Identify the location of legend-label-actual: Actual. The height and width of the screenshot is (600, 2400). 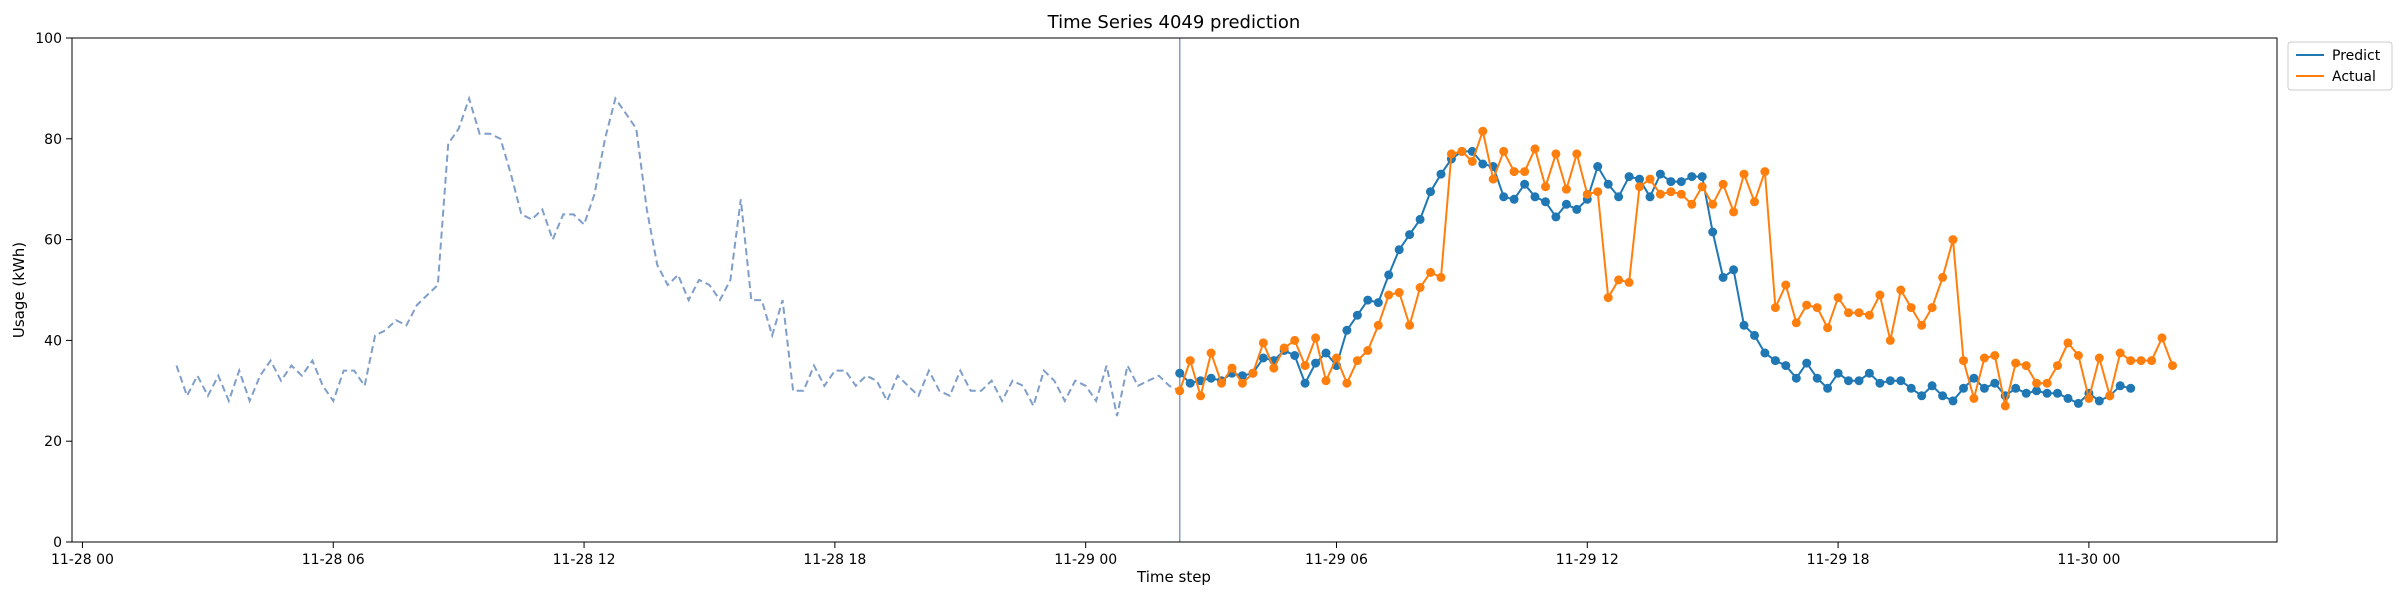
(2354, 77).